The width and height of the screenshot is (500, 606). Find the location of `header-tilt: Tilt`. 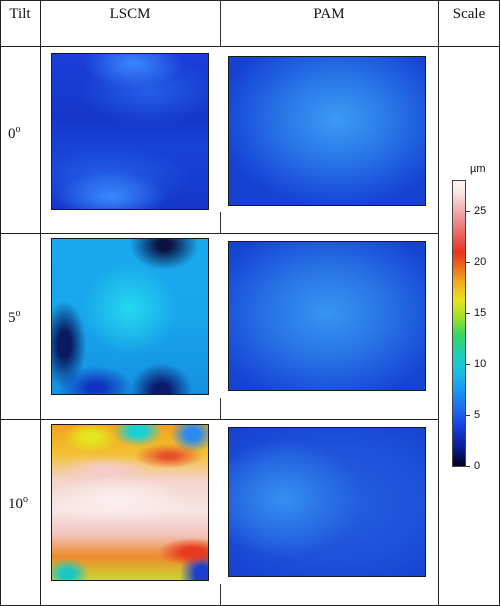

header-tilt: Tilt is located at coordinates (20, 14).